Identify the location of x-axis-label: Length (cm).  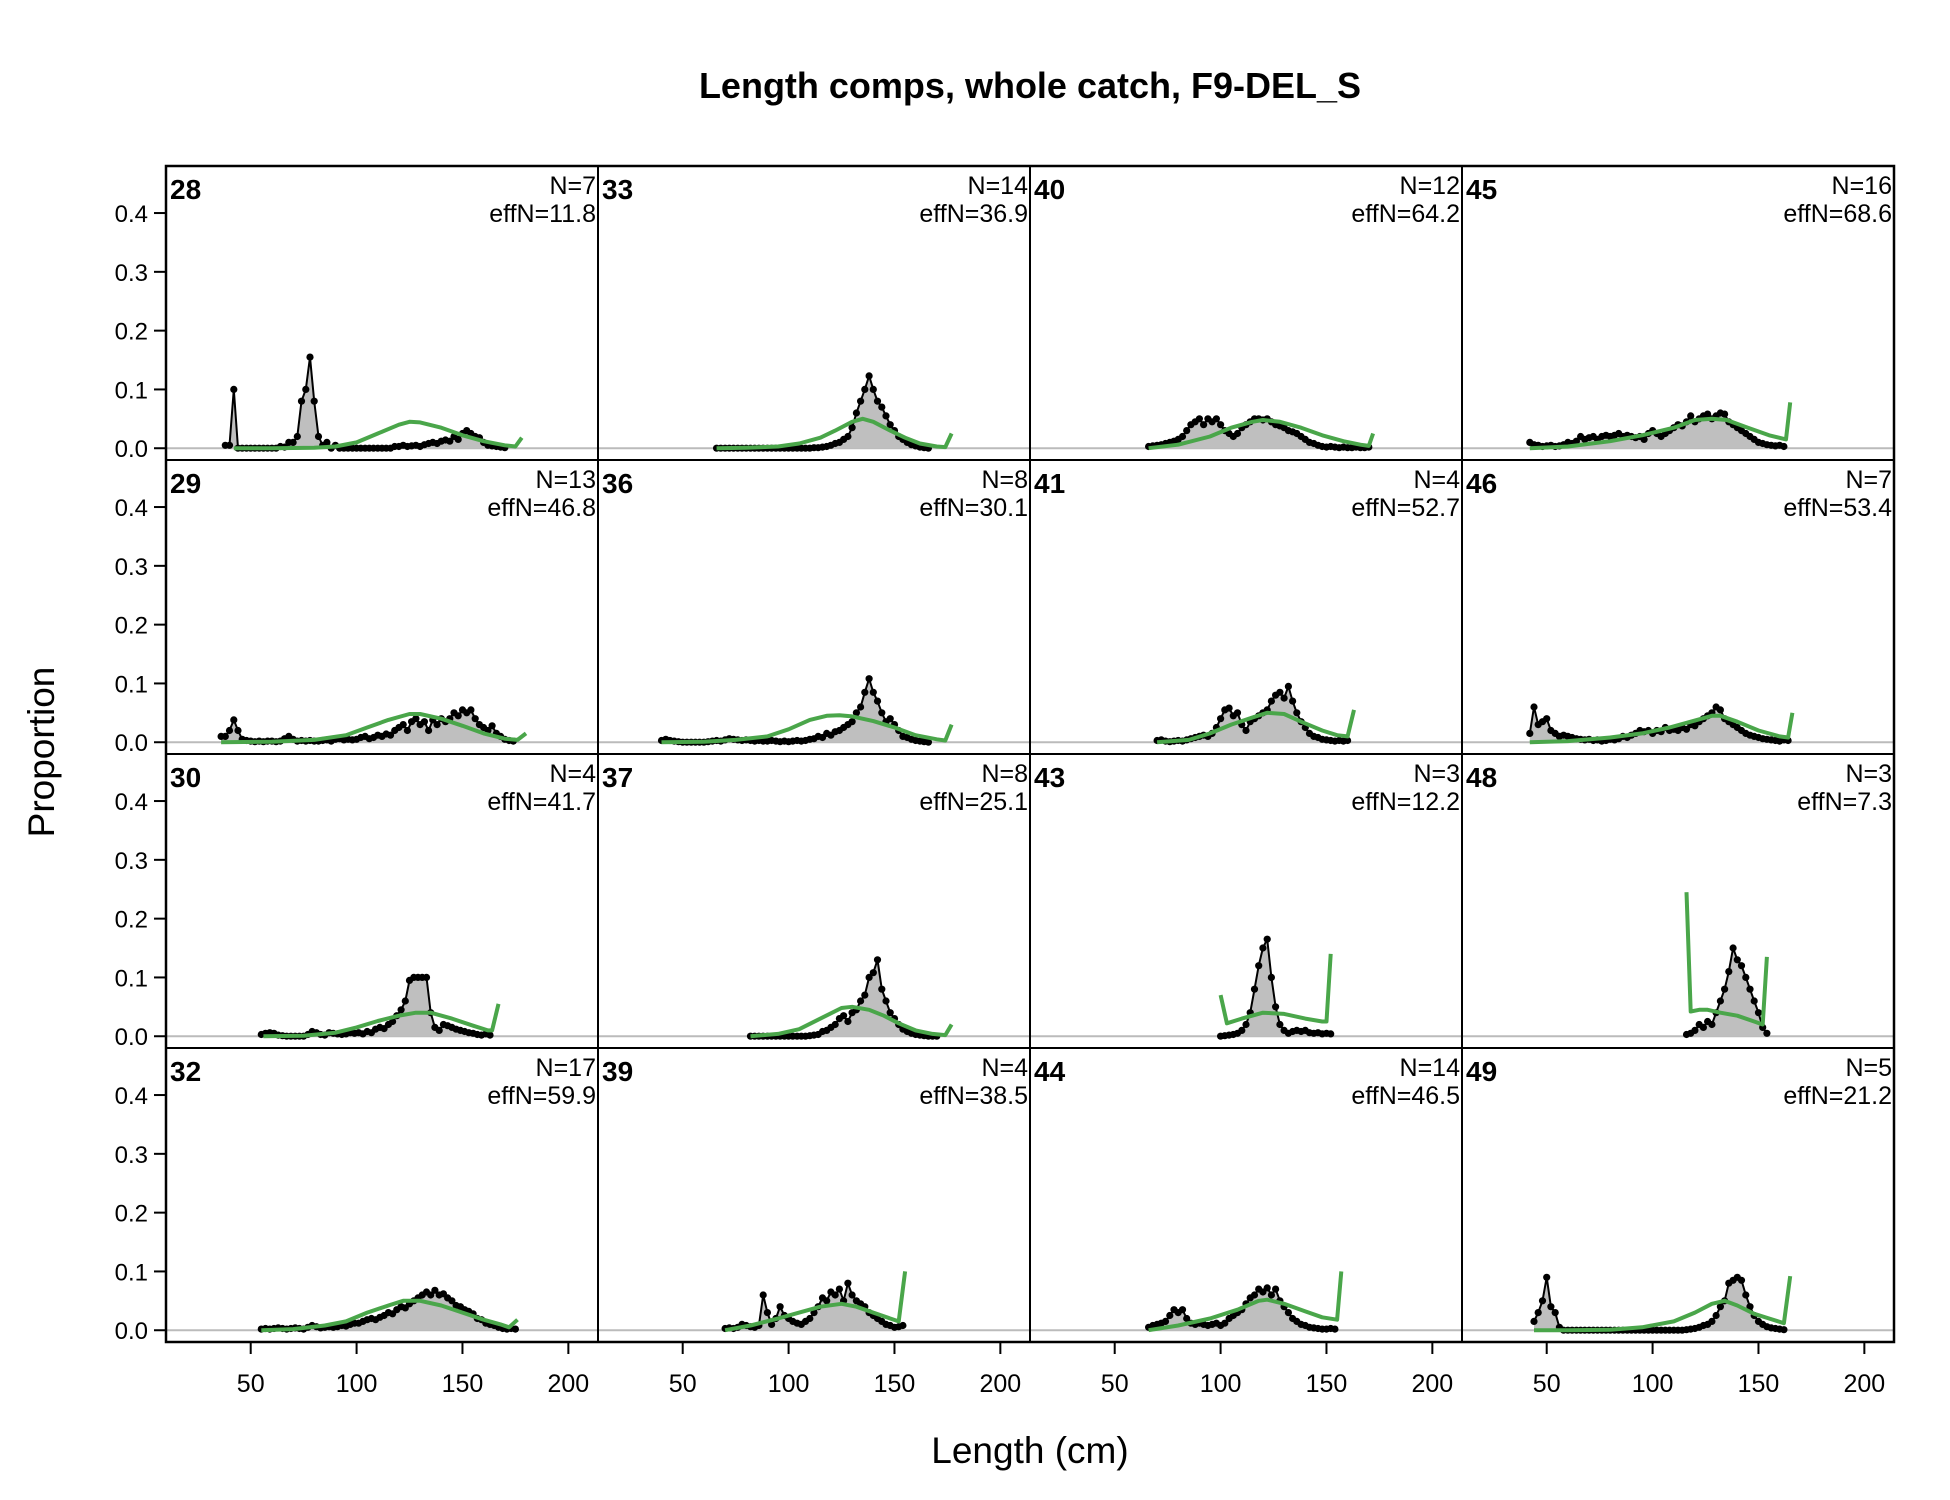
(1029, 1450).